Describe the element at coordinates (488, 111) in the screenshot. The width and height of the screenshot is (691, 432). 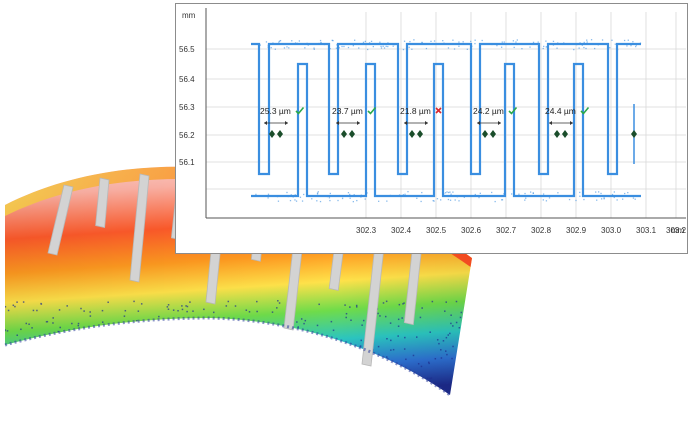
I see `measurement-value: 24.2 µm` at that location.